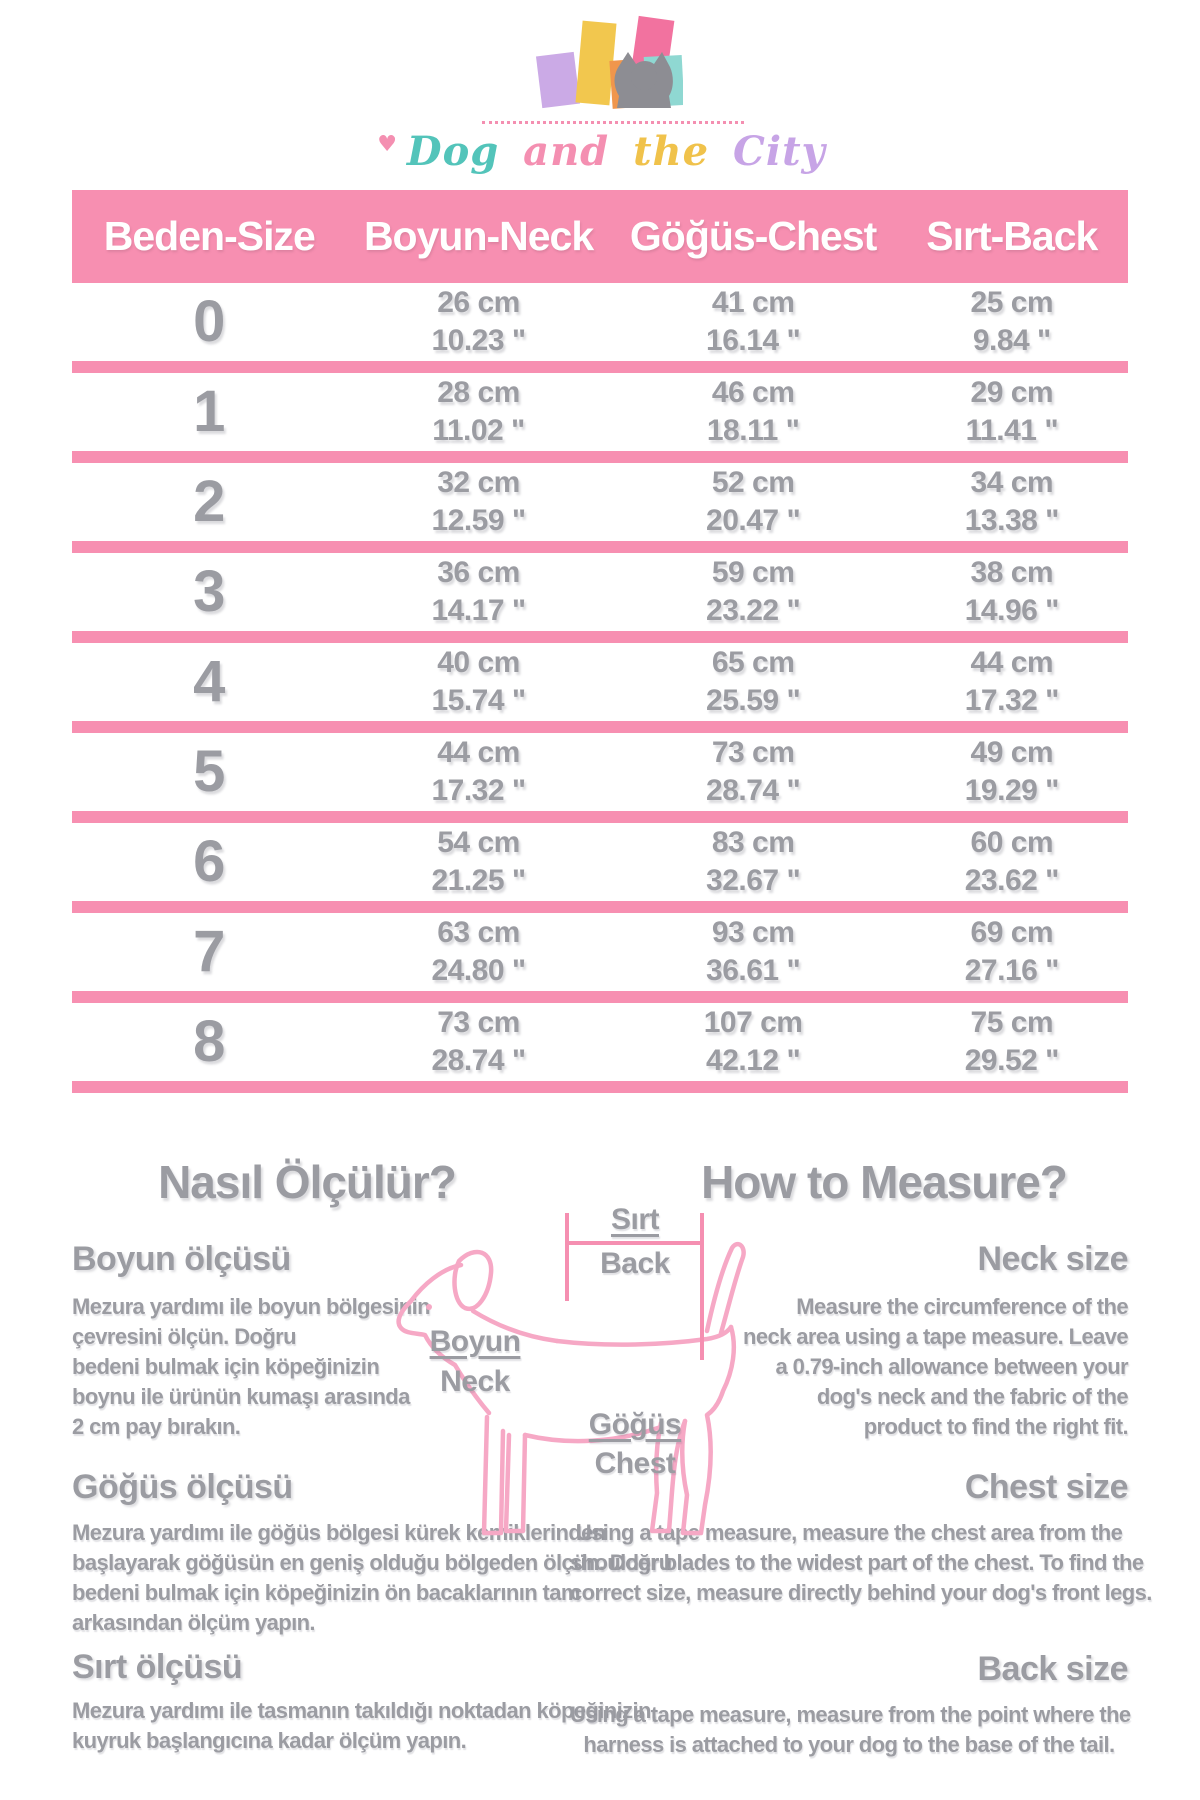 The image size is (1200, 1800). I want to click on neck-cell: 28 cm 11.02 ", so click(479, 412).